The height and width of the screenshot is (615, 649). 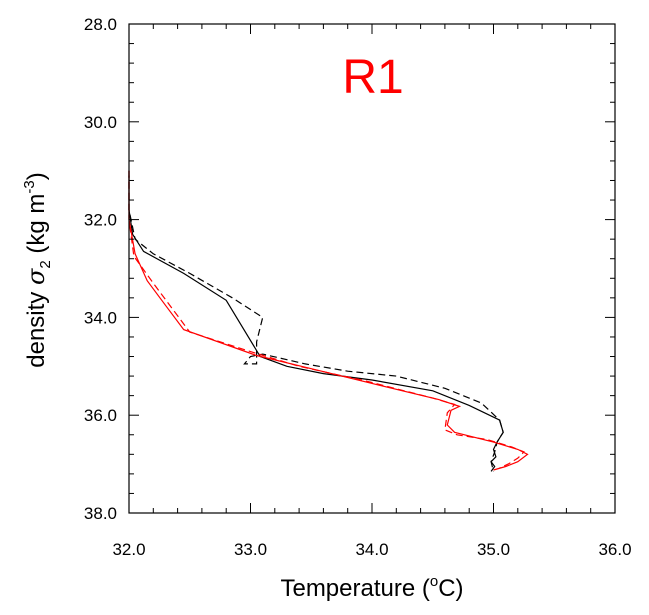 I want to click on y-tick-label: 36.0, so click(x=100, y=415).